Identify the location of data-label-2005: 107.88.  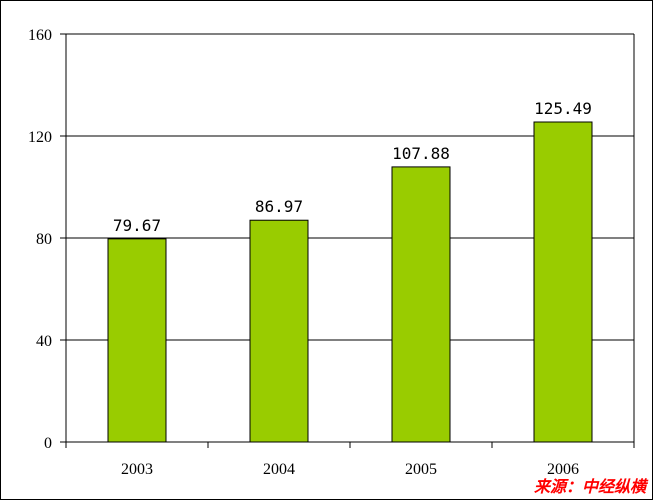
(421, 153).